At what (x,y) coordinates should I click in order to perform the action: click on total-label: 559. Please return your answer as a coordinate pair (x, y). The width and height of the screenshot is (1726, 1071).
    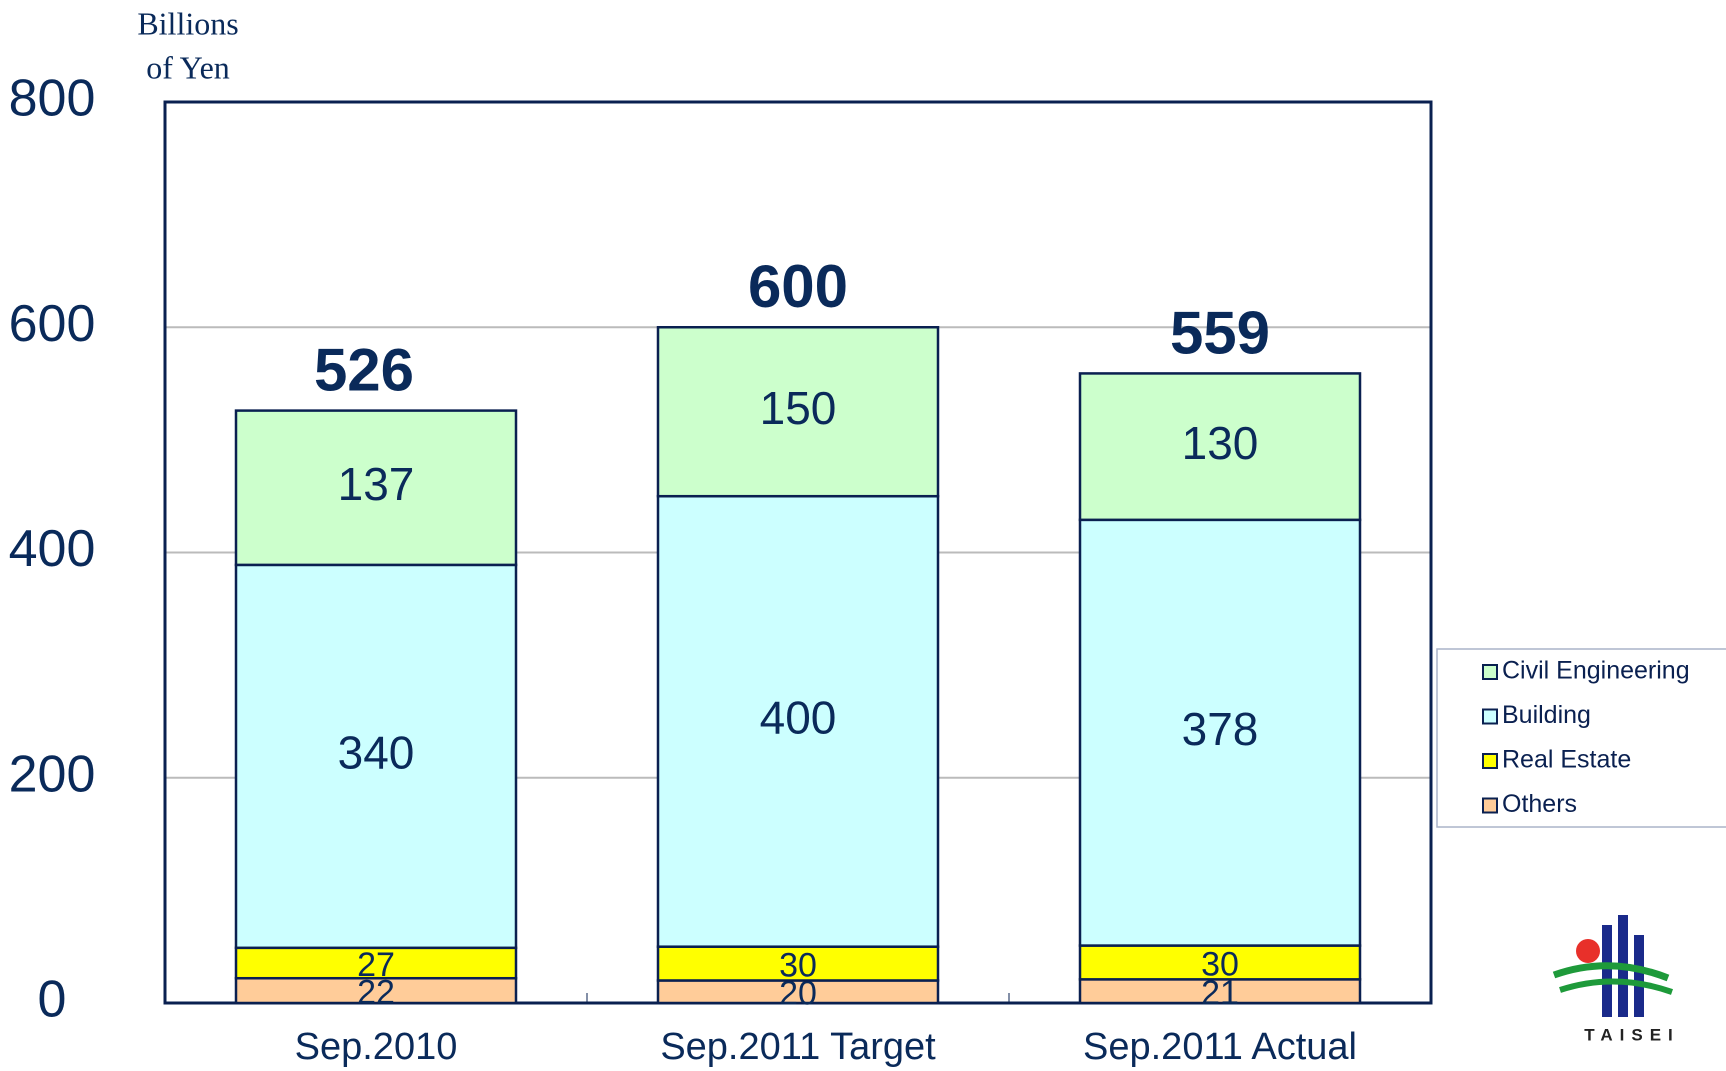
    Looking at the image, I should click on (1220, 332).